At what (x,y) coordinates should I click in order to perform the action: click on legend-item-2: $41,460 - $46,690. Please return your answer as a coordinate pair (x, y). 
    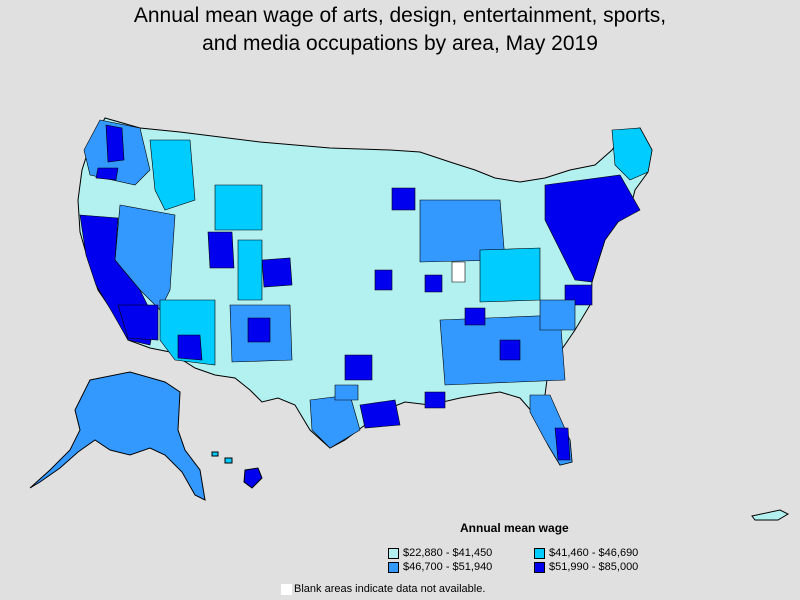
    Looking at the image, I should click on (586, 553).